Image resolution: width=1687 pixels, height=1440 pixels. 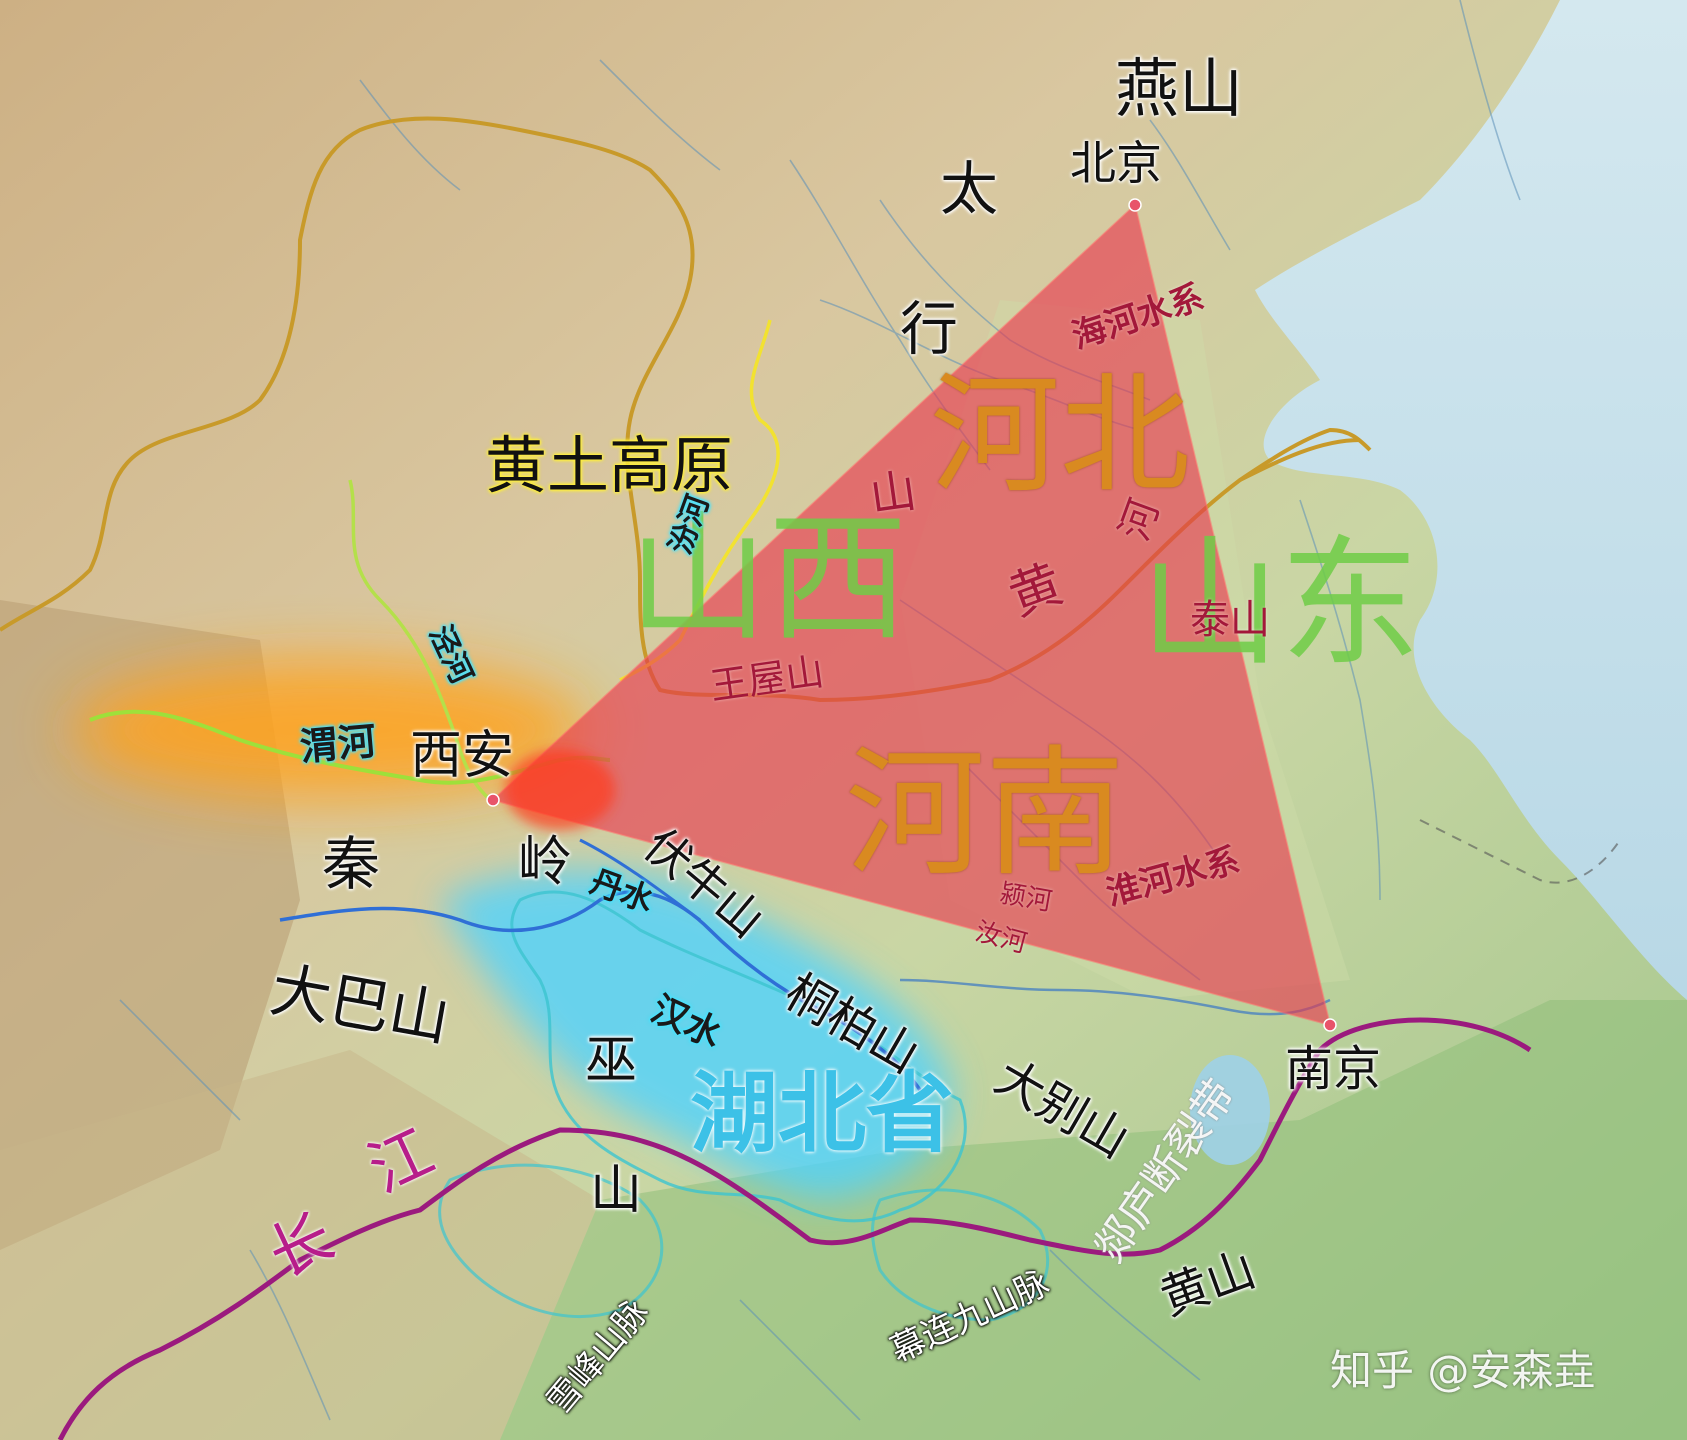 I want to click on label-taihang-1: 太, so click(x=969, y=189).